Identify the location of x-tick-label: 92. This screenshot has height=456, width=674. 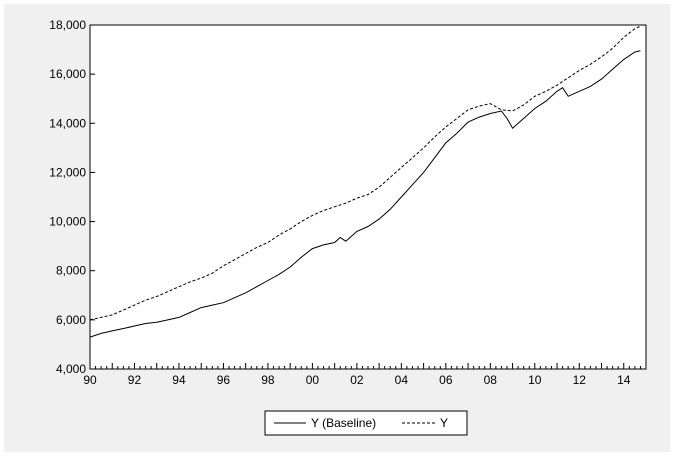
(135, 380).